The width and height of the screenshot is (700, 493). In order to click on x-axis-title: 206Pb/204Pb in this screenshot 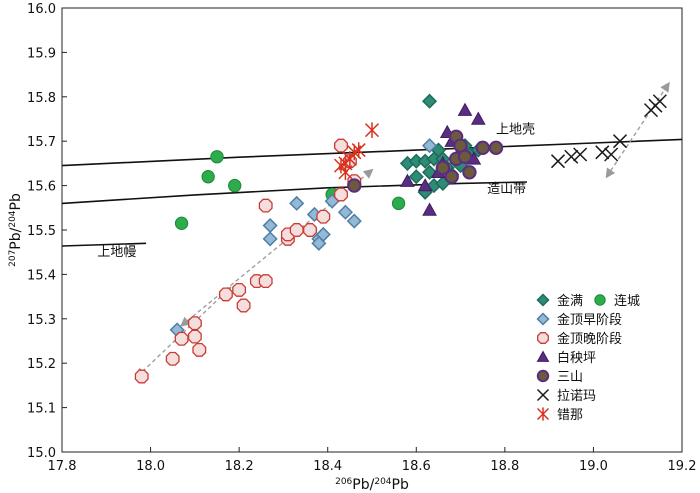, I will do `click(372, 485)`.